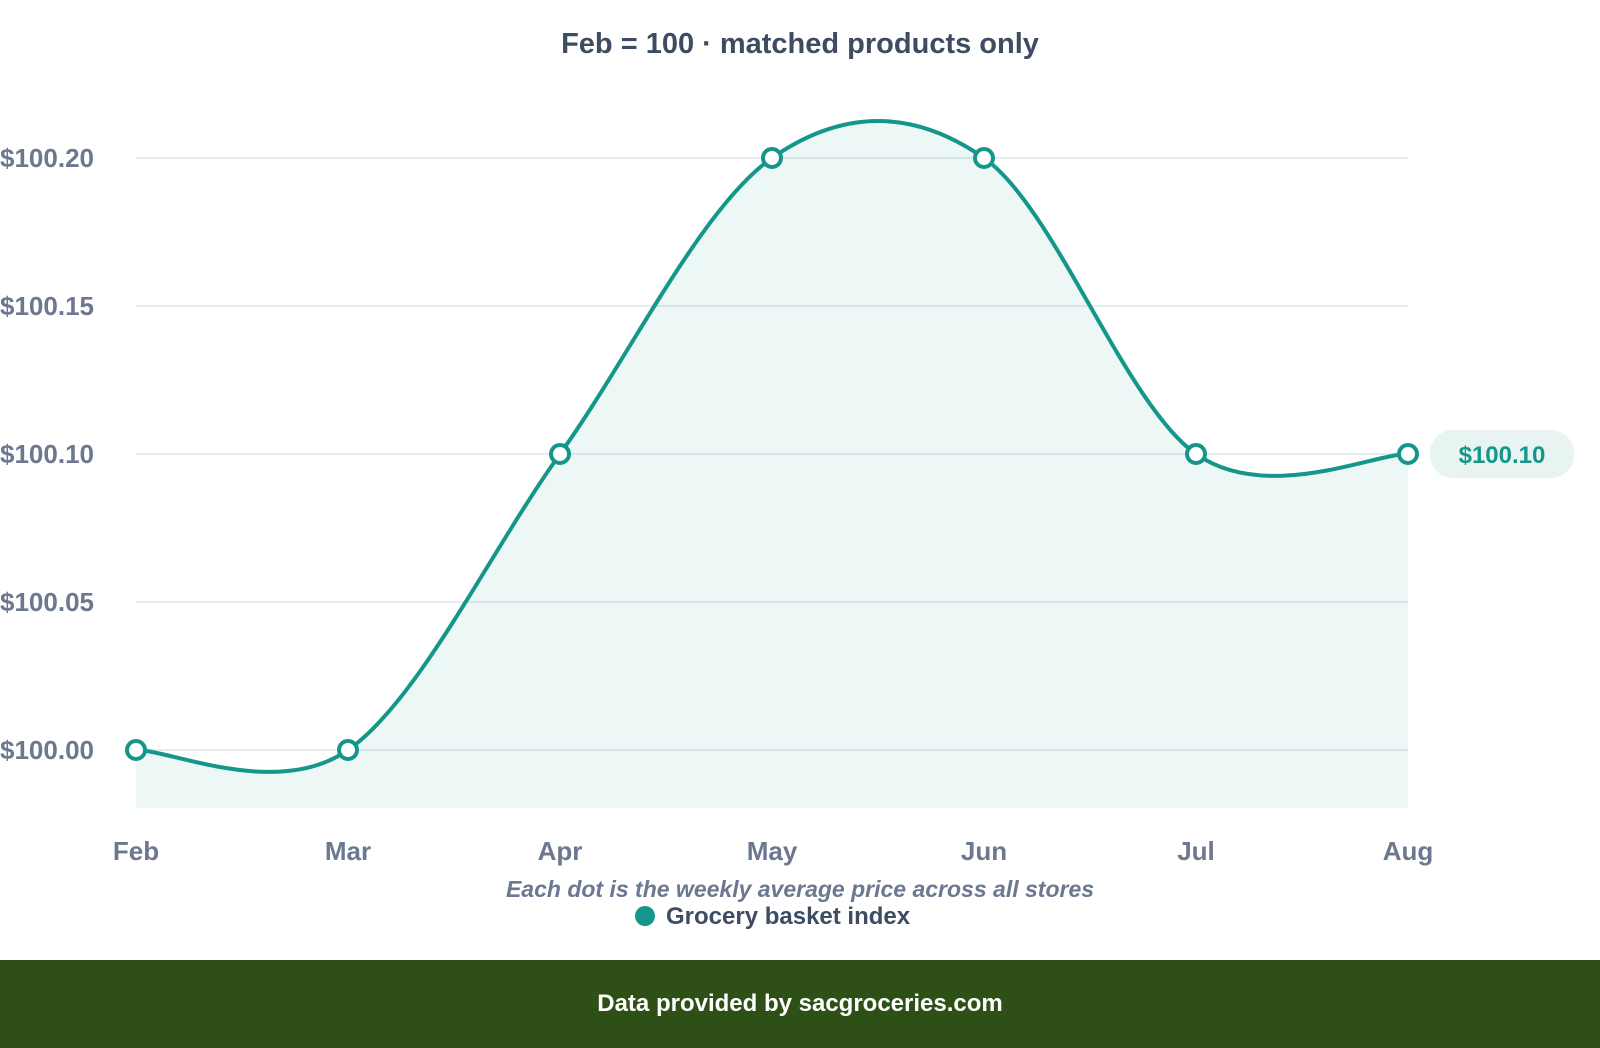  I want to click on legend: Grocery basket index, so click(773, 916).